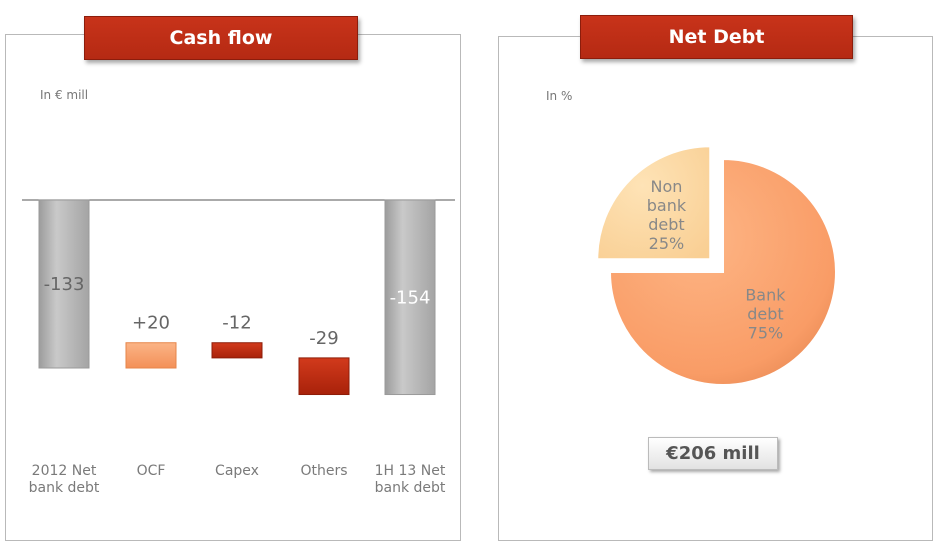 The height and width of the screenshot is (545, 938). What do you see at coordinates (410, 479) in the screenshot?
I see `waterfall-category-label-4: 1H 13 Net bank debt` at bounding box center [410, 479].